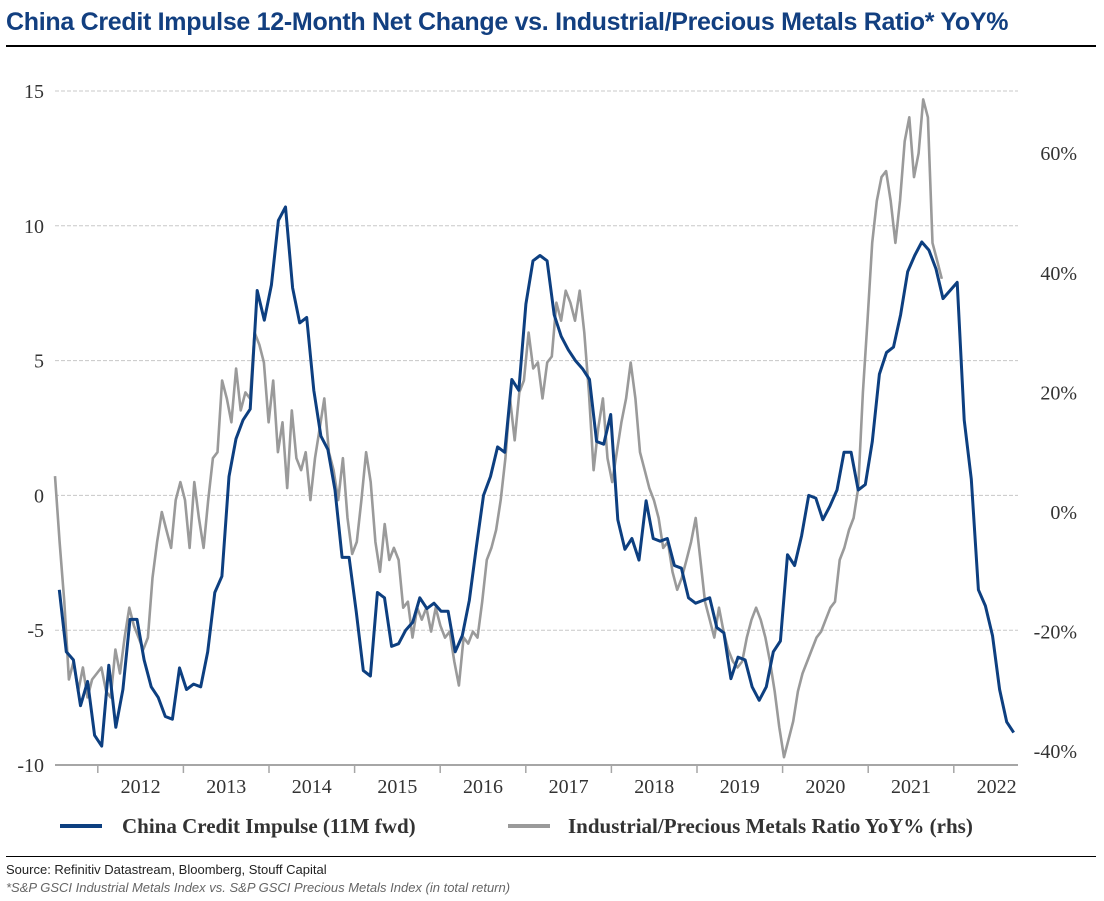 Image resolution: width=1104 pixels, height=901 pixels. Describe the element at coordinates (1058, 274) in the screenshot. I see `y-right-tick-label: 40%` at that location.